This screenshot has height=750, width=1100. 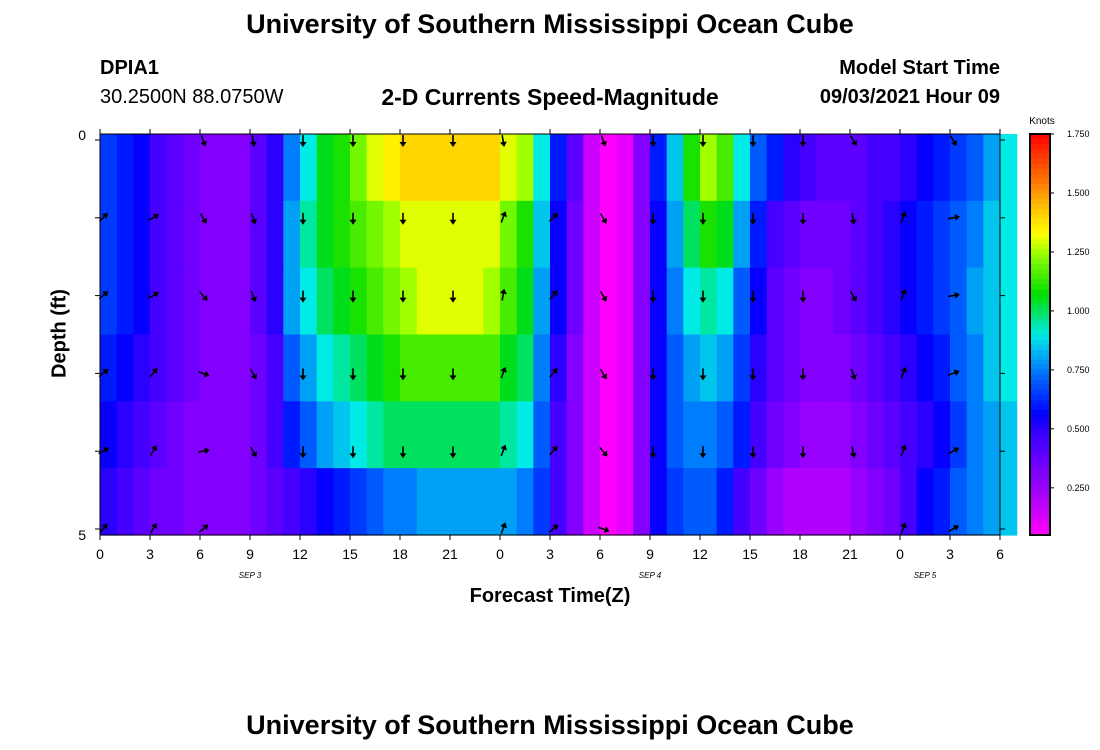 What do you see at coordinates (300, 554) in the screenshot?
I see `x-tick-label: 12` at bounding box center [300, 554].